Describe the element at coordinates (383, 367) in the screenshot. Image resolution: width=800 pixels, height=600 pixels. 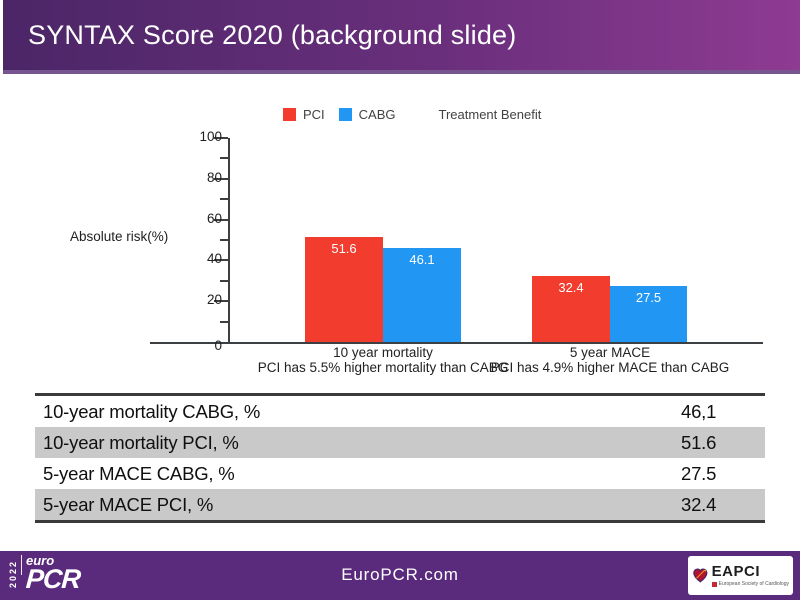
I see `x-axis-note: PCI has 5.5% higher mortality than CABG` at that location.